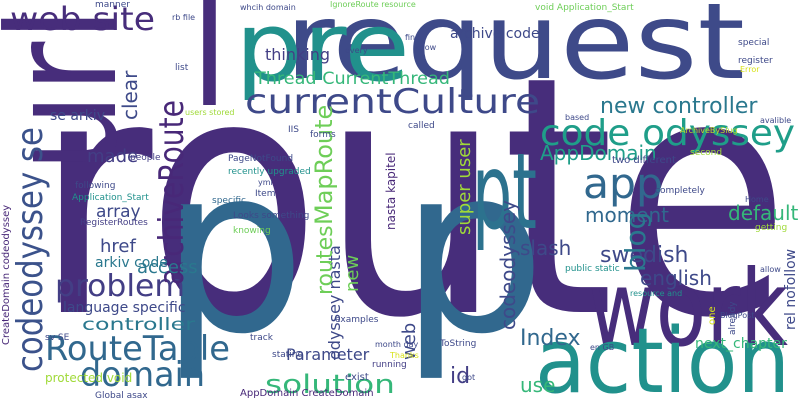 This screenshot has width=800, height=400. Describe the element at coordinates (328, 354) in the screenshot. I see `word: Parameter` at that location.